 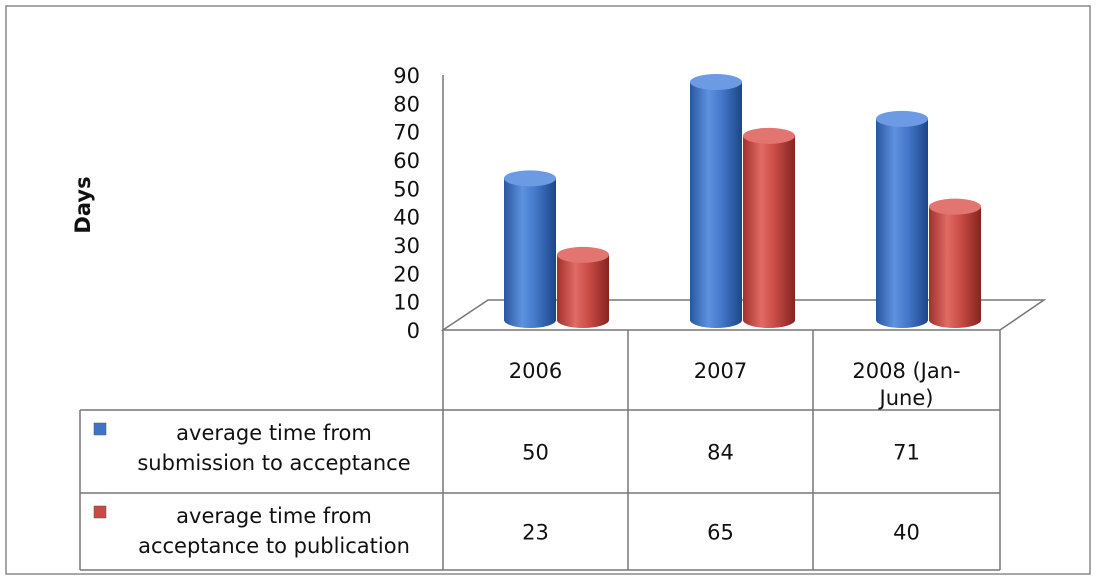 What do you see at coordinates (535, 453) in the screenshot?
I see `table-value: 50` at bounding box center [535, 453].